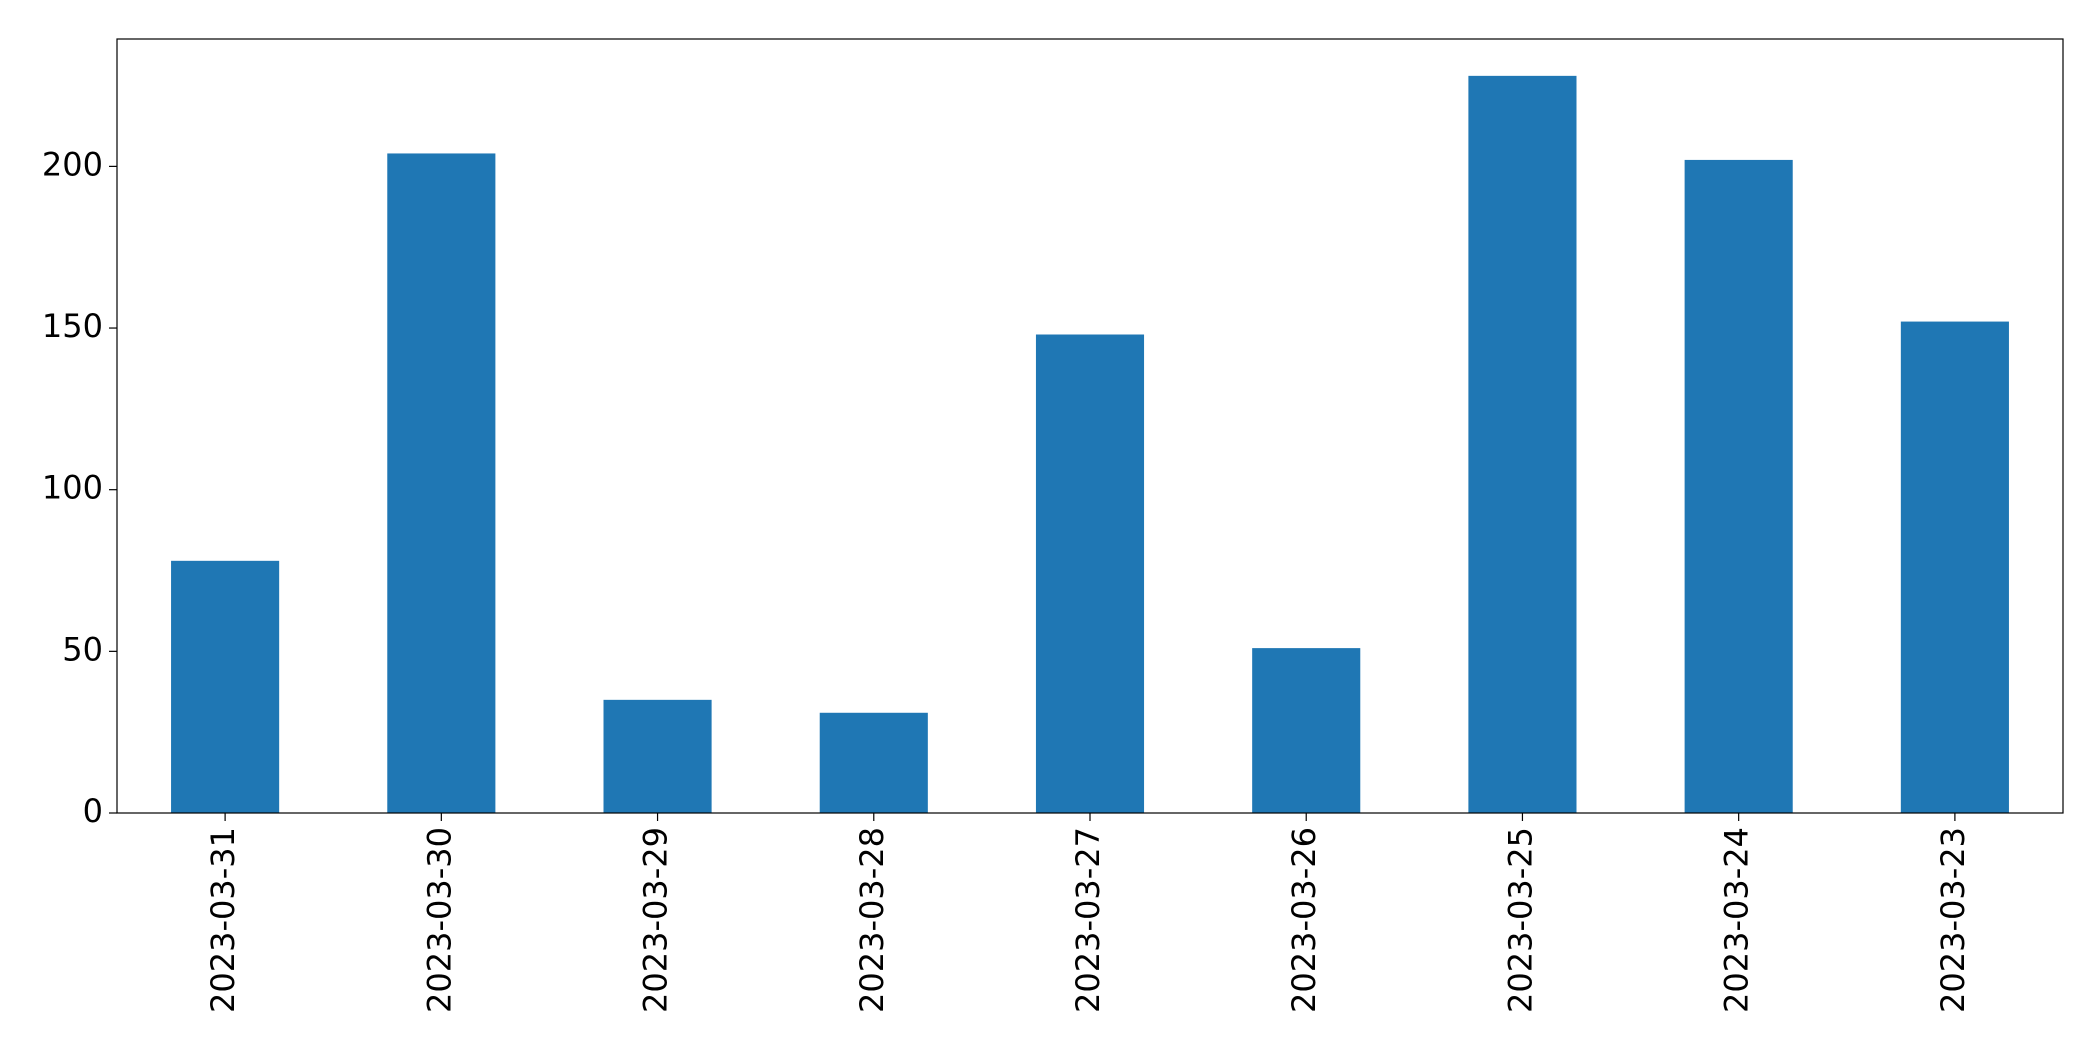 Image resolution: width=2093 pixels, height=1061 pixels. I want to click on x-tick-label: 2023-03-26, so click(1304, 920).